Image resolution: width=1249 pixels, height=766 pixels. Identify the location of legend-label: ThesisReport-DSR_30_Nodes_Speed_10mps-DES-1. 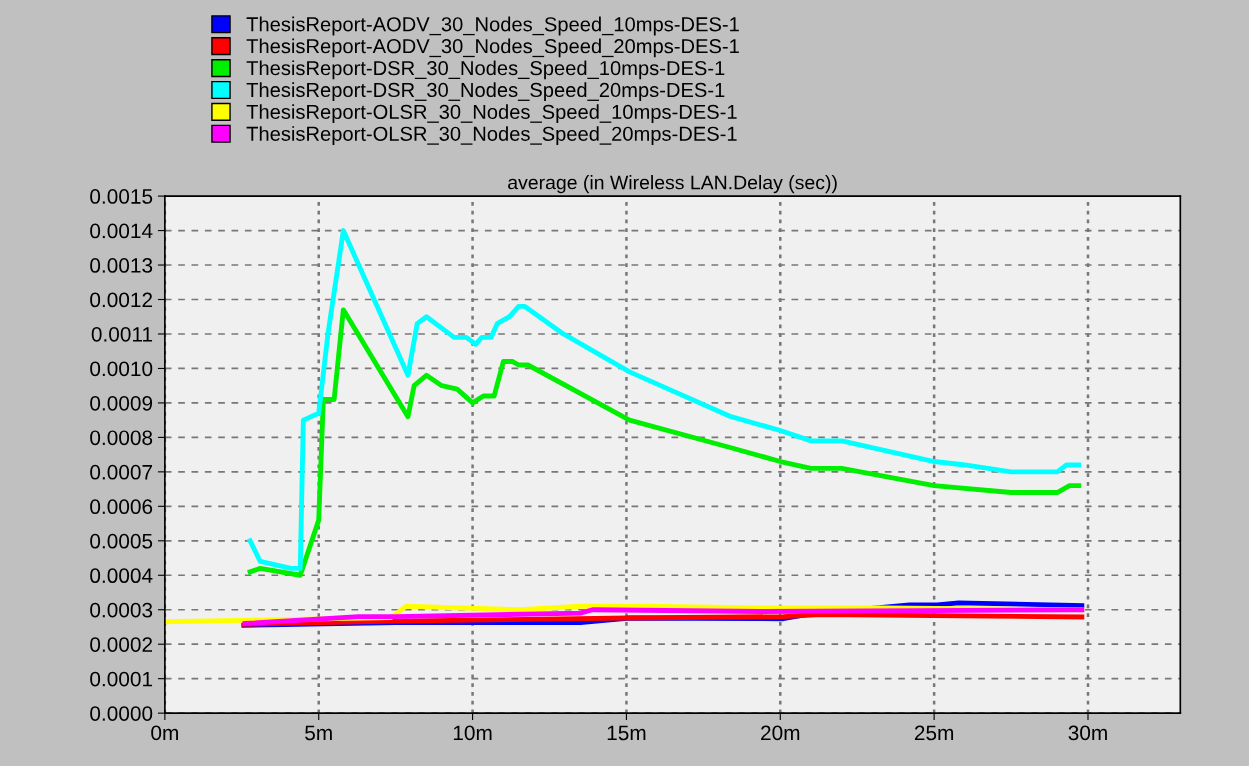
(485, 70).